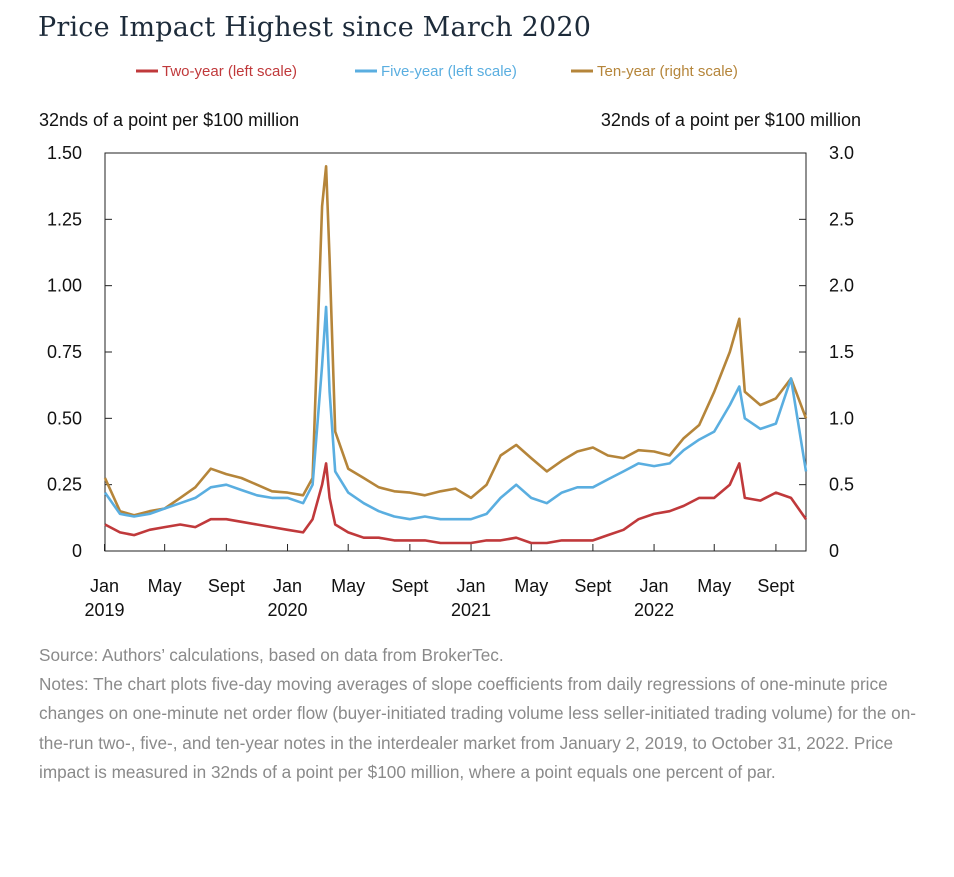 The height and width of the screenshot is (877, 954). I want to click on x-tick-year-label: 2019, so click(104, 610).